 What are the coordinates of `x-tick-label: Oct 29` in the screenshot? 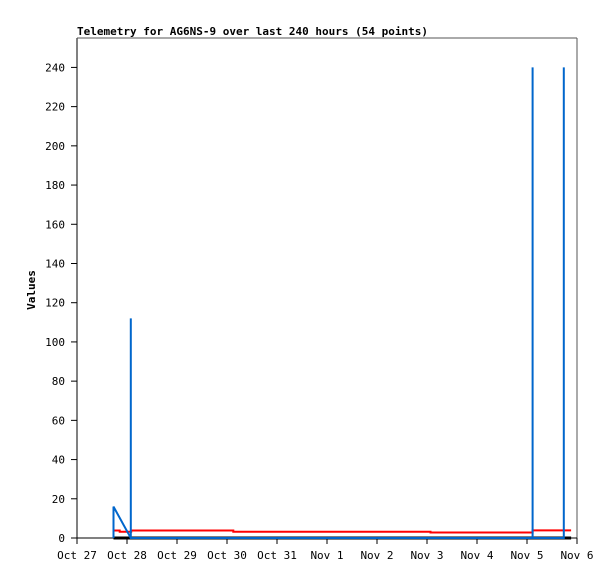 It's located at (177, 555).